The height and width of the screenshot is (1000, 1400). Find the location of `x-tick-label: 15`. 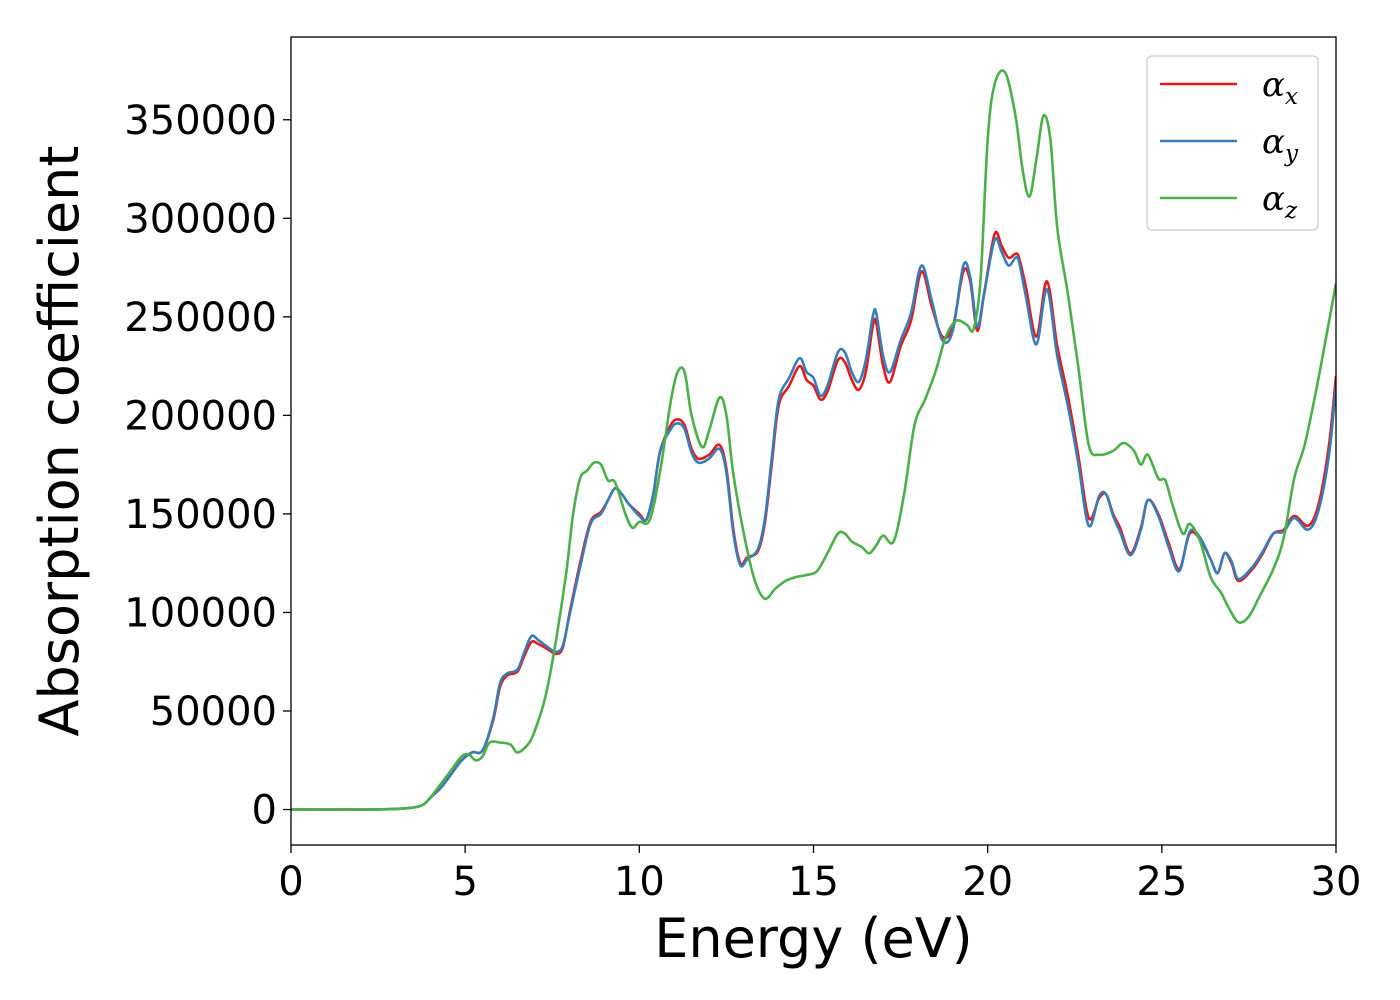

x-tick-label: 15 is located at coordinates (813, 882).